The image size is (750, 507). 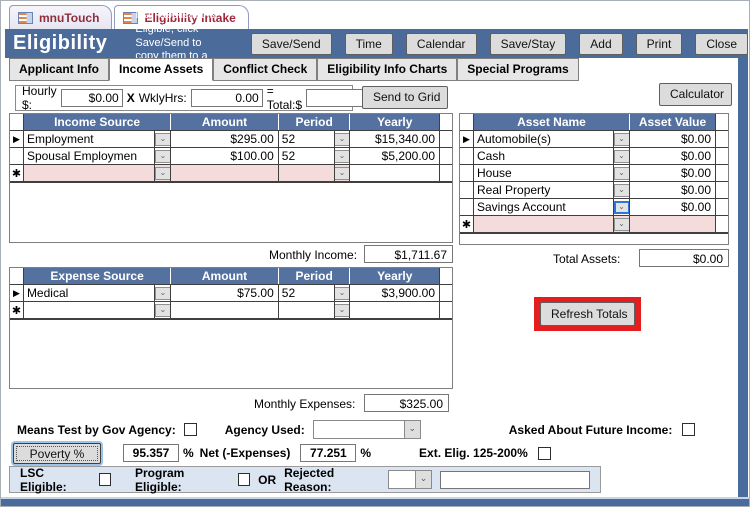 I want to click on amount-cell: $75.00, so click(x=225, y=293).